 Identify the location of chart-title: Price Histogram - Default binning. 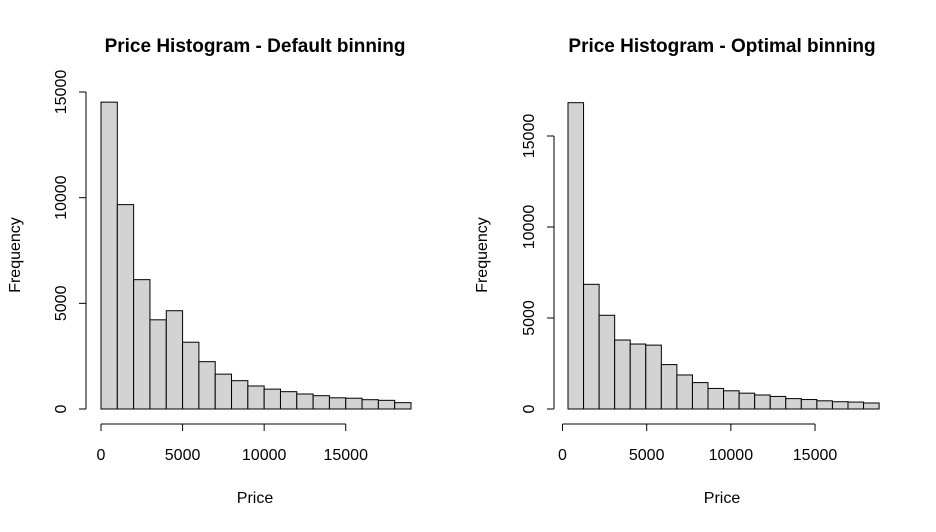
(255, 46).